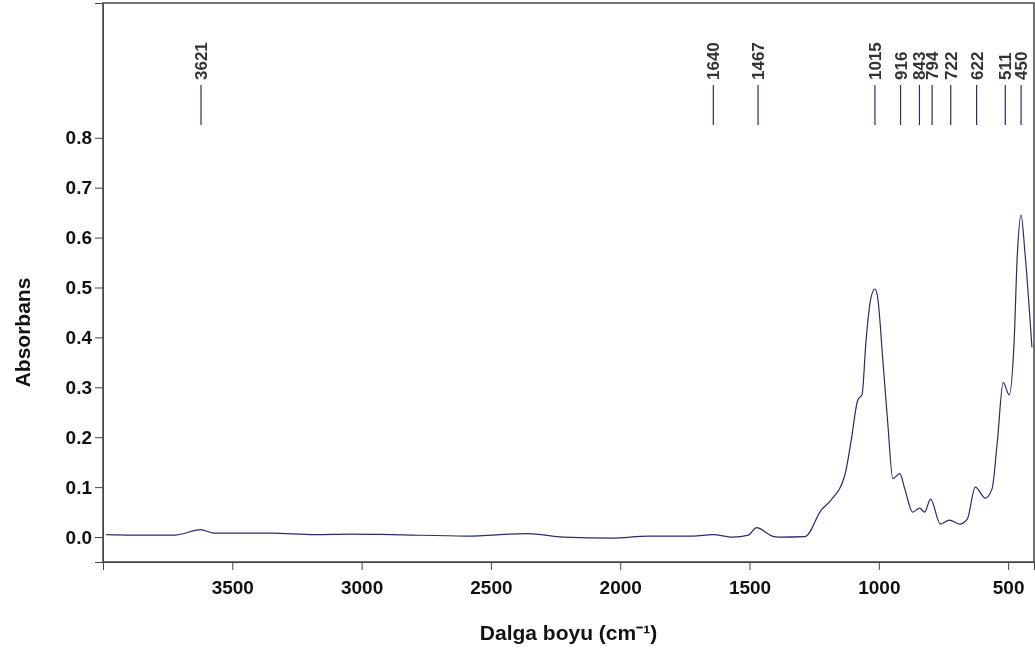  What do you see at coordinates (79, 337) in the screenshot?
I see `y-tick-label: 0.4` at bounding box center [79, 337].